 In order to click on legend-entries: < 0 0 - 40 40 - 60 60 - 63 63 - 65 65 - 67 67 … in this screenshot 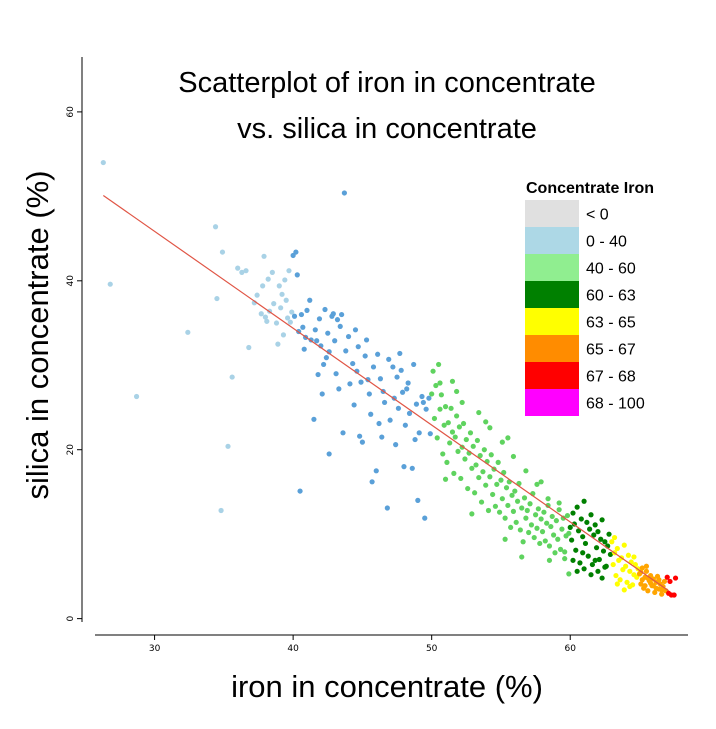, I will do `click(585, 308)`.